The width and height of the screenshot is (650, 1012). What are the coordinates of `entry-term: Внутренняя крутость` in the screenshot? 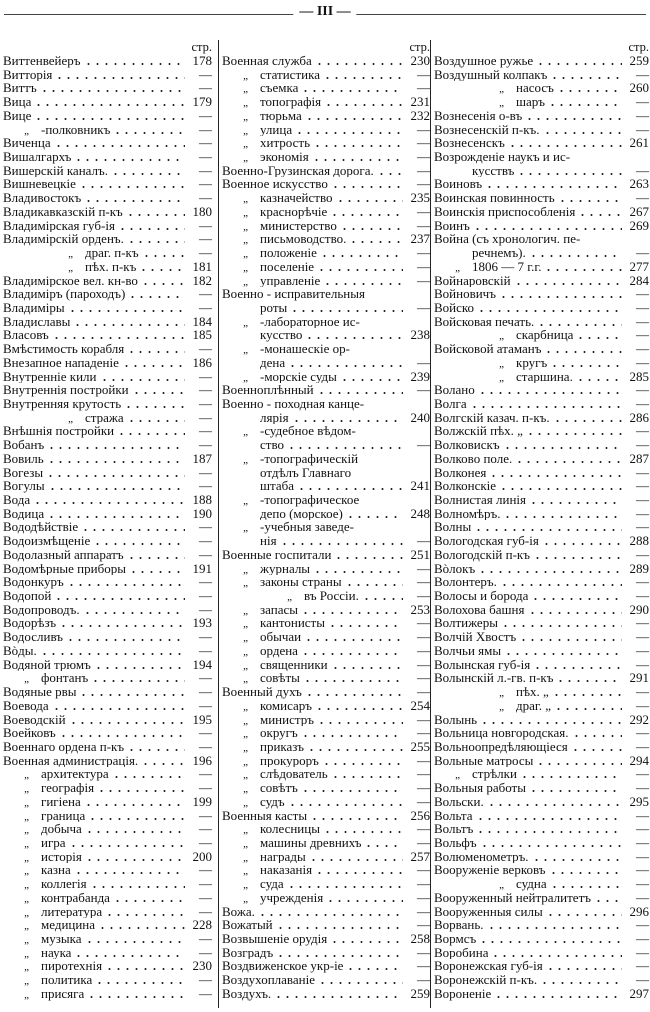 It's located at (62, 403).